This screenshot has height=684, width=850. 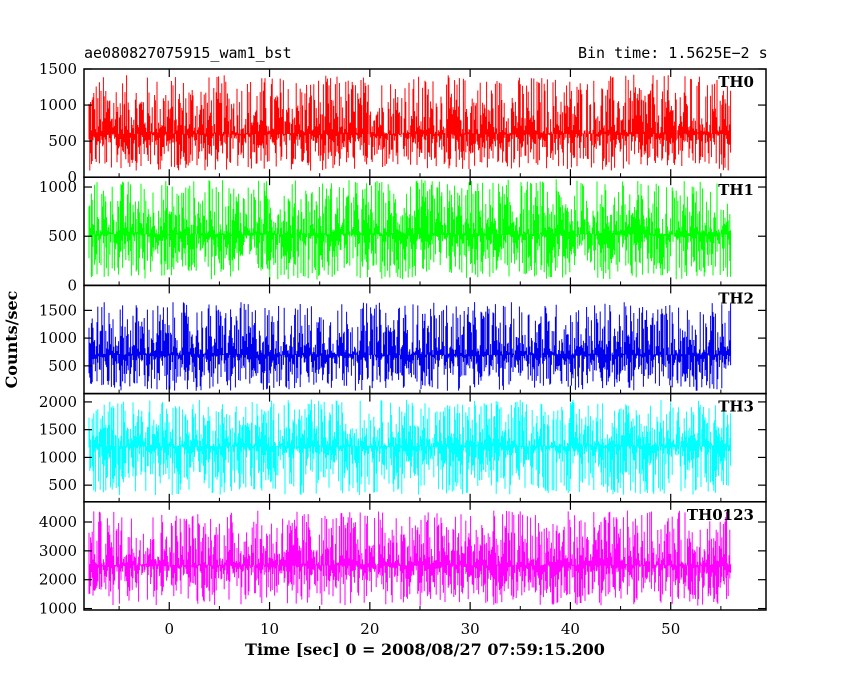 I want to click on y-axis-label: Counts/sec, so click(x=11, y=339).